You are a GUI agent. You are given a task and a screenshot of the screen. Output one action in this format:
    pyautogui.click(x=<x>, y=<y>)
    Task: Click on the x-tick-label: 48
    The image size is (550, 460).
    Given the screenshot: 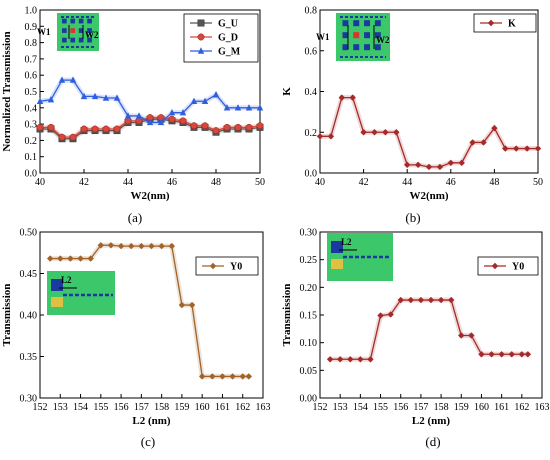 What is the action you would take?
    pyautogui.click(x=494, y=182)
    